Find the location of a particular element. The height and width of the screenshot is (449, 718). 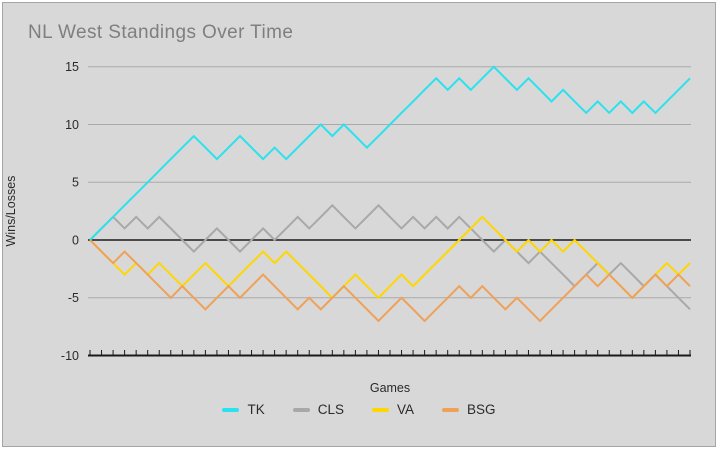

legend-label: BSG is located at coordinates (481, 409).